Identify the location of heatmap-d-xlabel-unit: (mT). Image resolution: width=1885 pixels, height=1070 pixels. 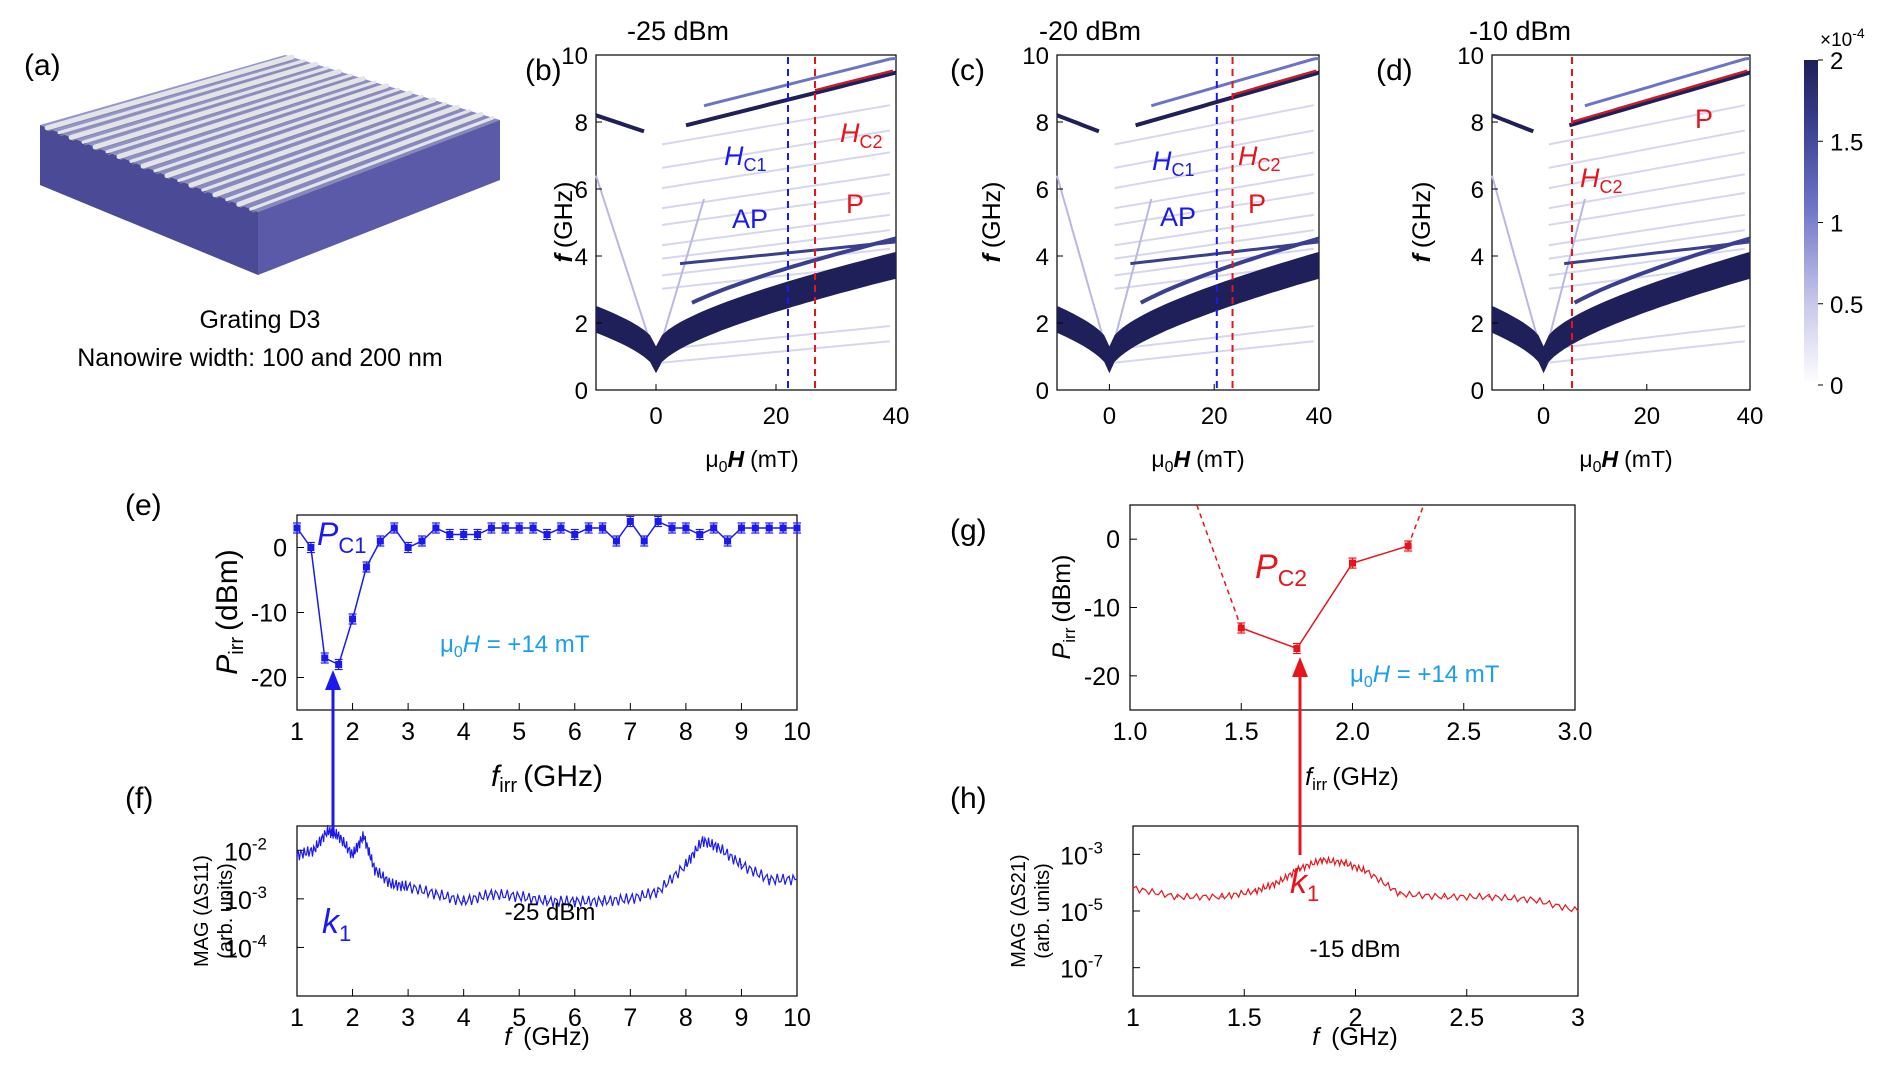
(1648, 459).